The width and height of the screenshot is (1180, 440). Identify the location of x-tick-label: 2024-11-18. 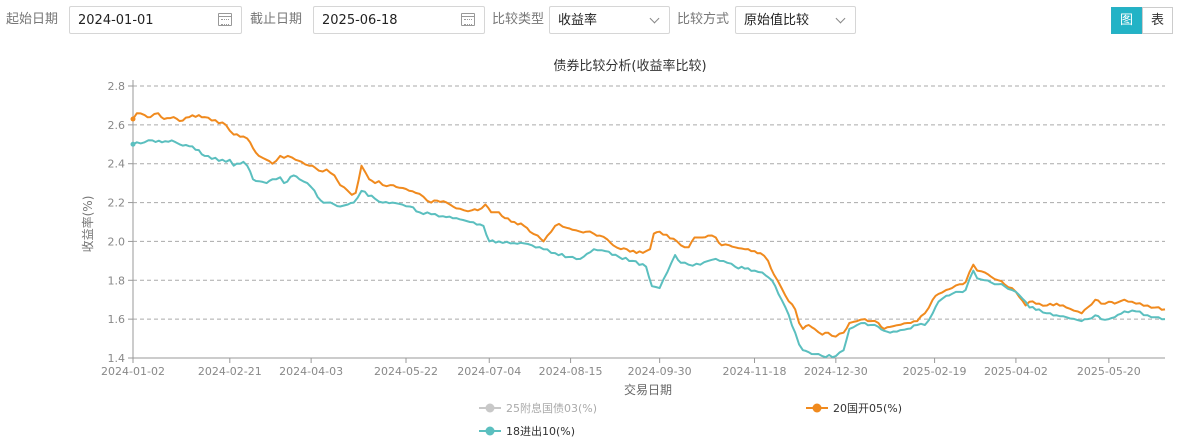
(755, 371).